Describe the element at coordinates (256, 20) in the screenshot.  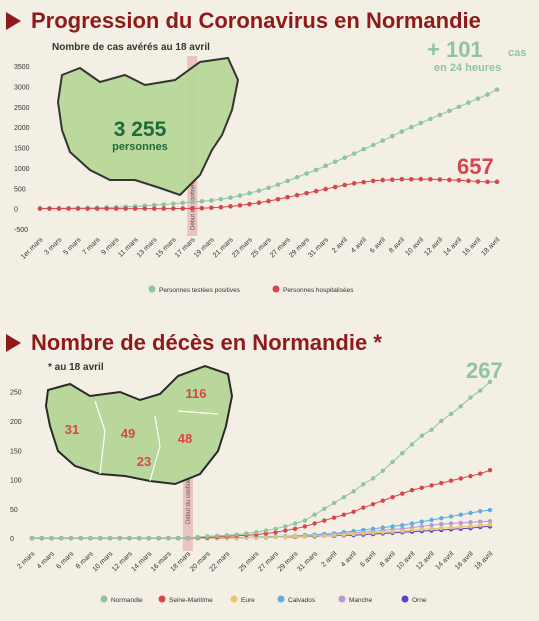
I see `chart1-title-text: Progression du Coronavirus en Normandie` at that location.